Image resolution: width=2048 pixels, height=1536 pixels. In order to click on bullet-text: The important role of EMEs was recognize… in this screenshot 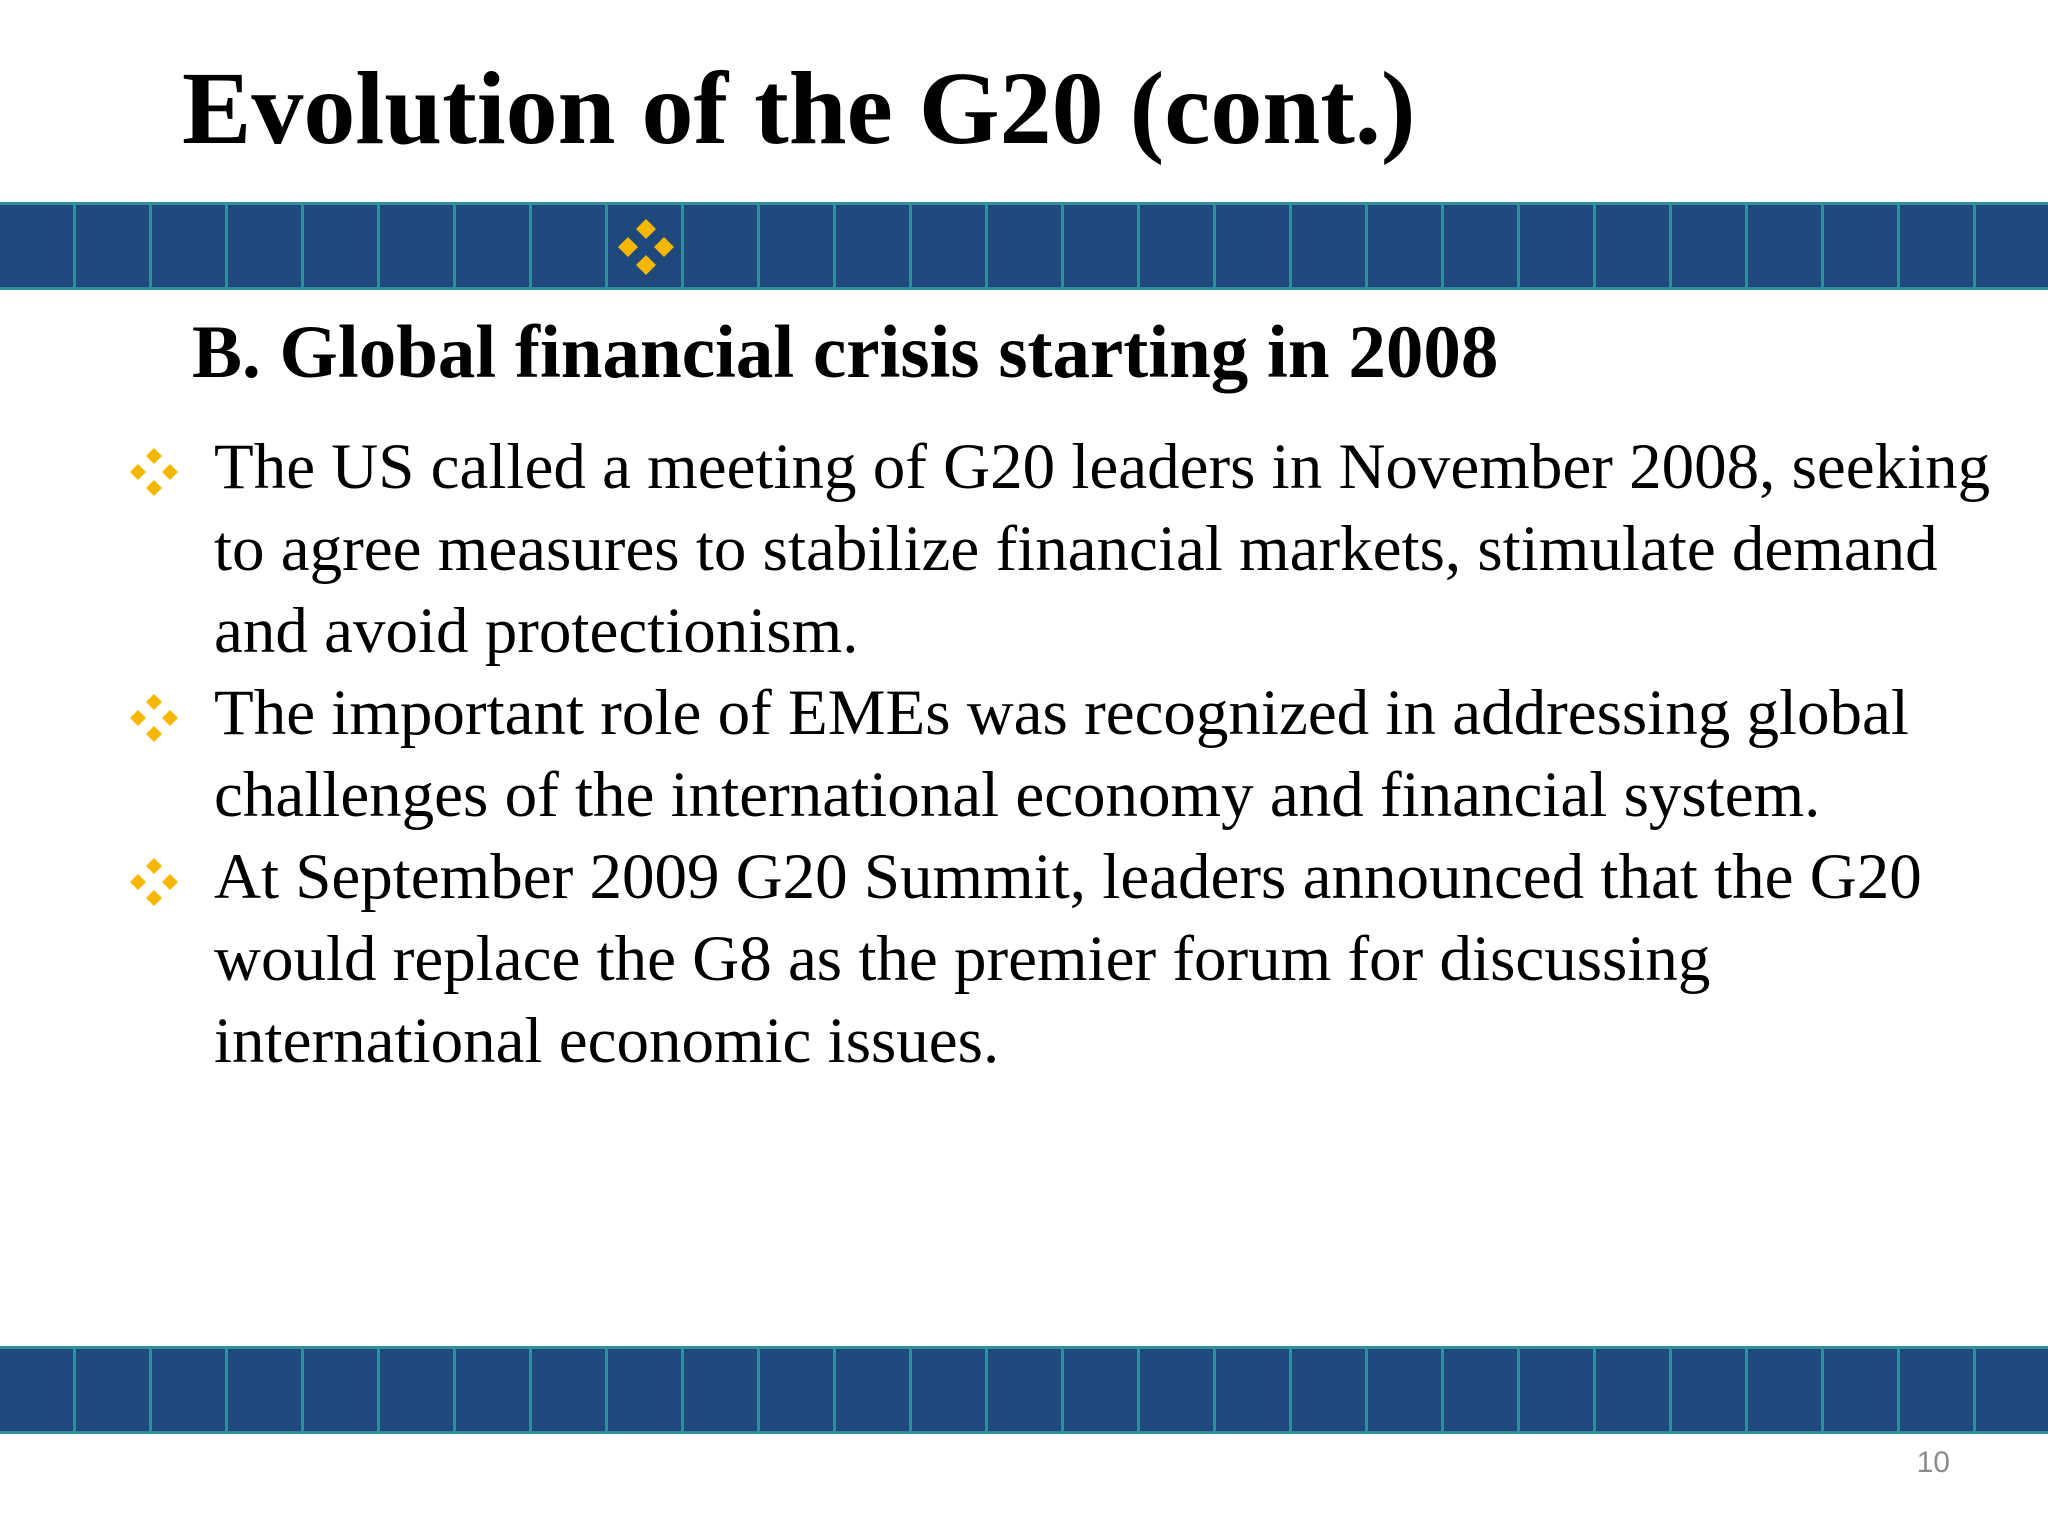, I will do `click(1061, 754)`.